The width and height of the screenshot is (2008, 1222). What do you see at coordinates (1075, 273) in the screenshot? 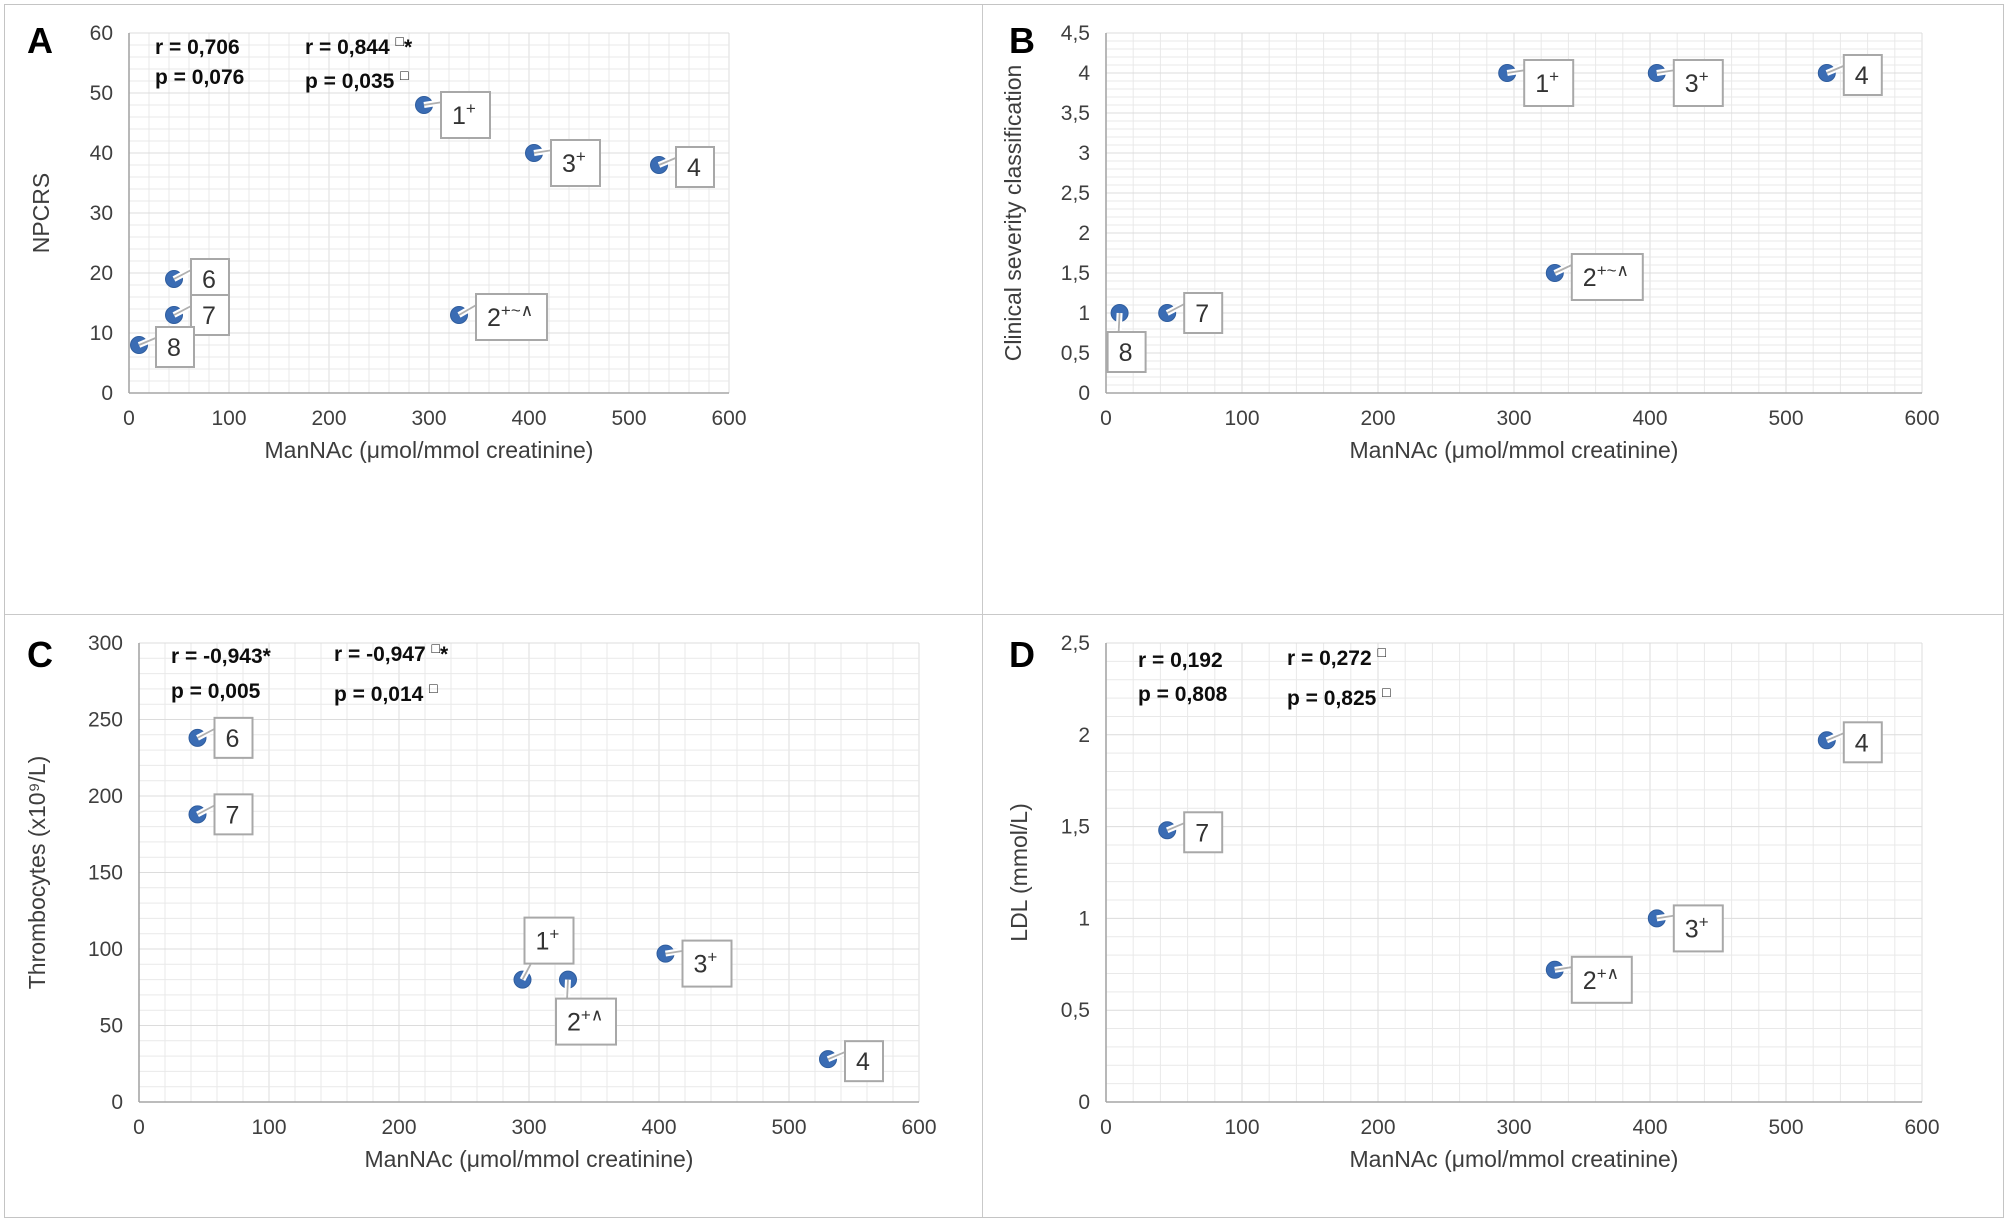
I see `y-tick-label: 1,5` at bounding box center [1075, 273].